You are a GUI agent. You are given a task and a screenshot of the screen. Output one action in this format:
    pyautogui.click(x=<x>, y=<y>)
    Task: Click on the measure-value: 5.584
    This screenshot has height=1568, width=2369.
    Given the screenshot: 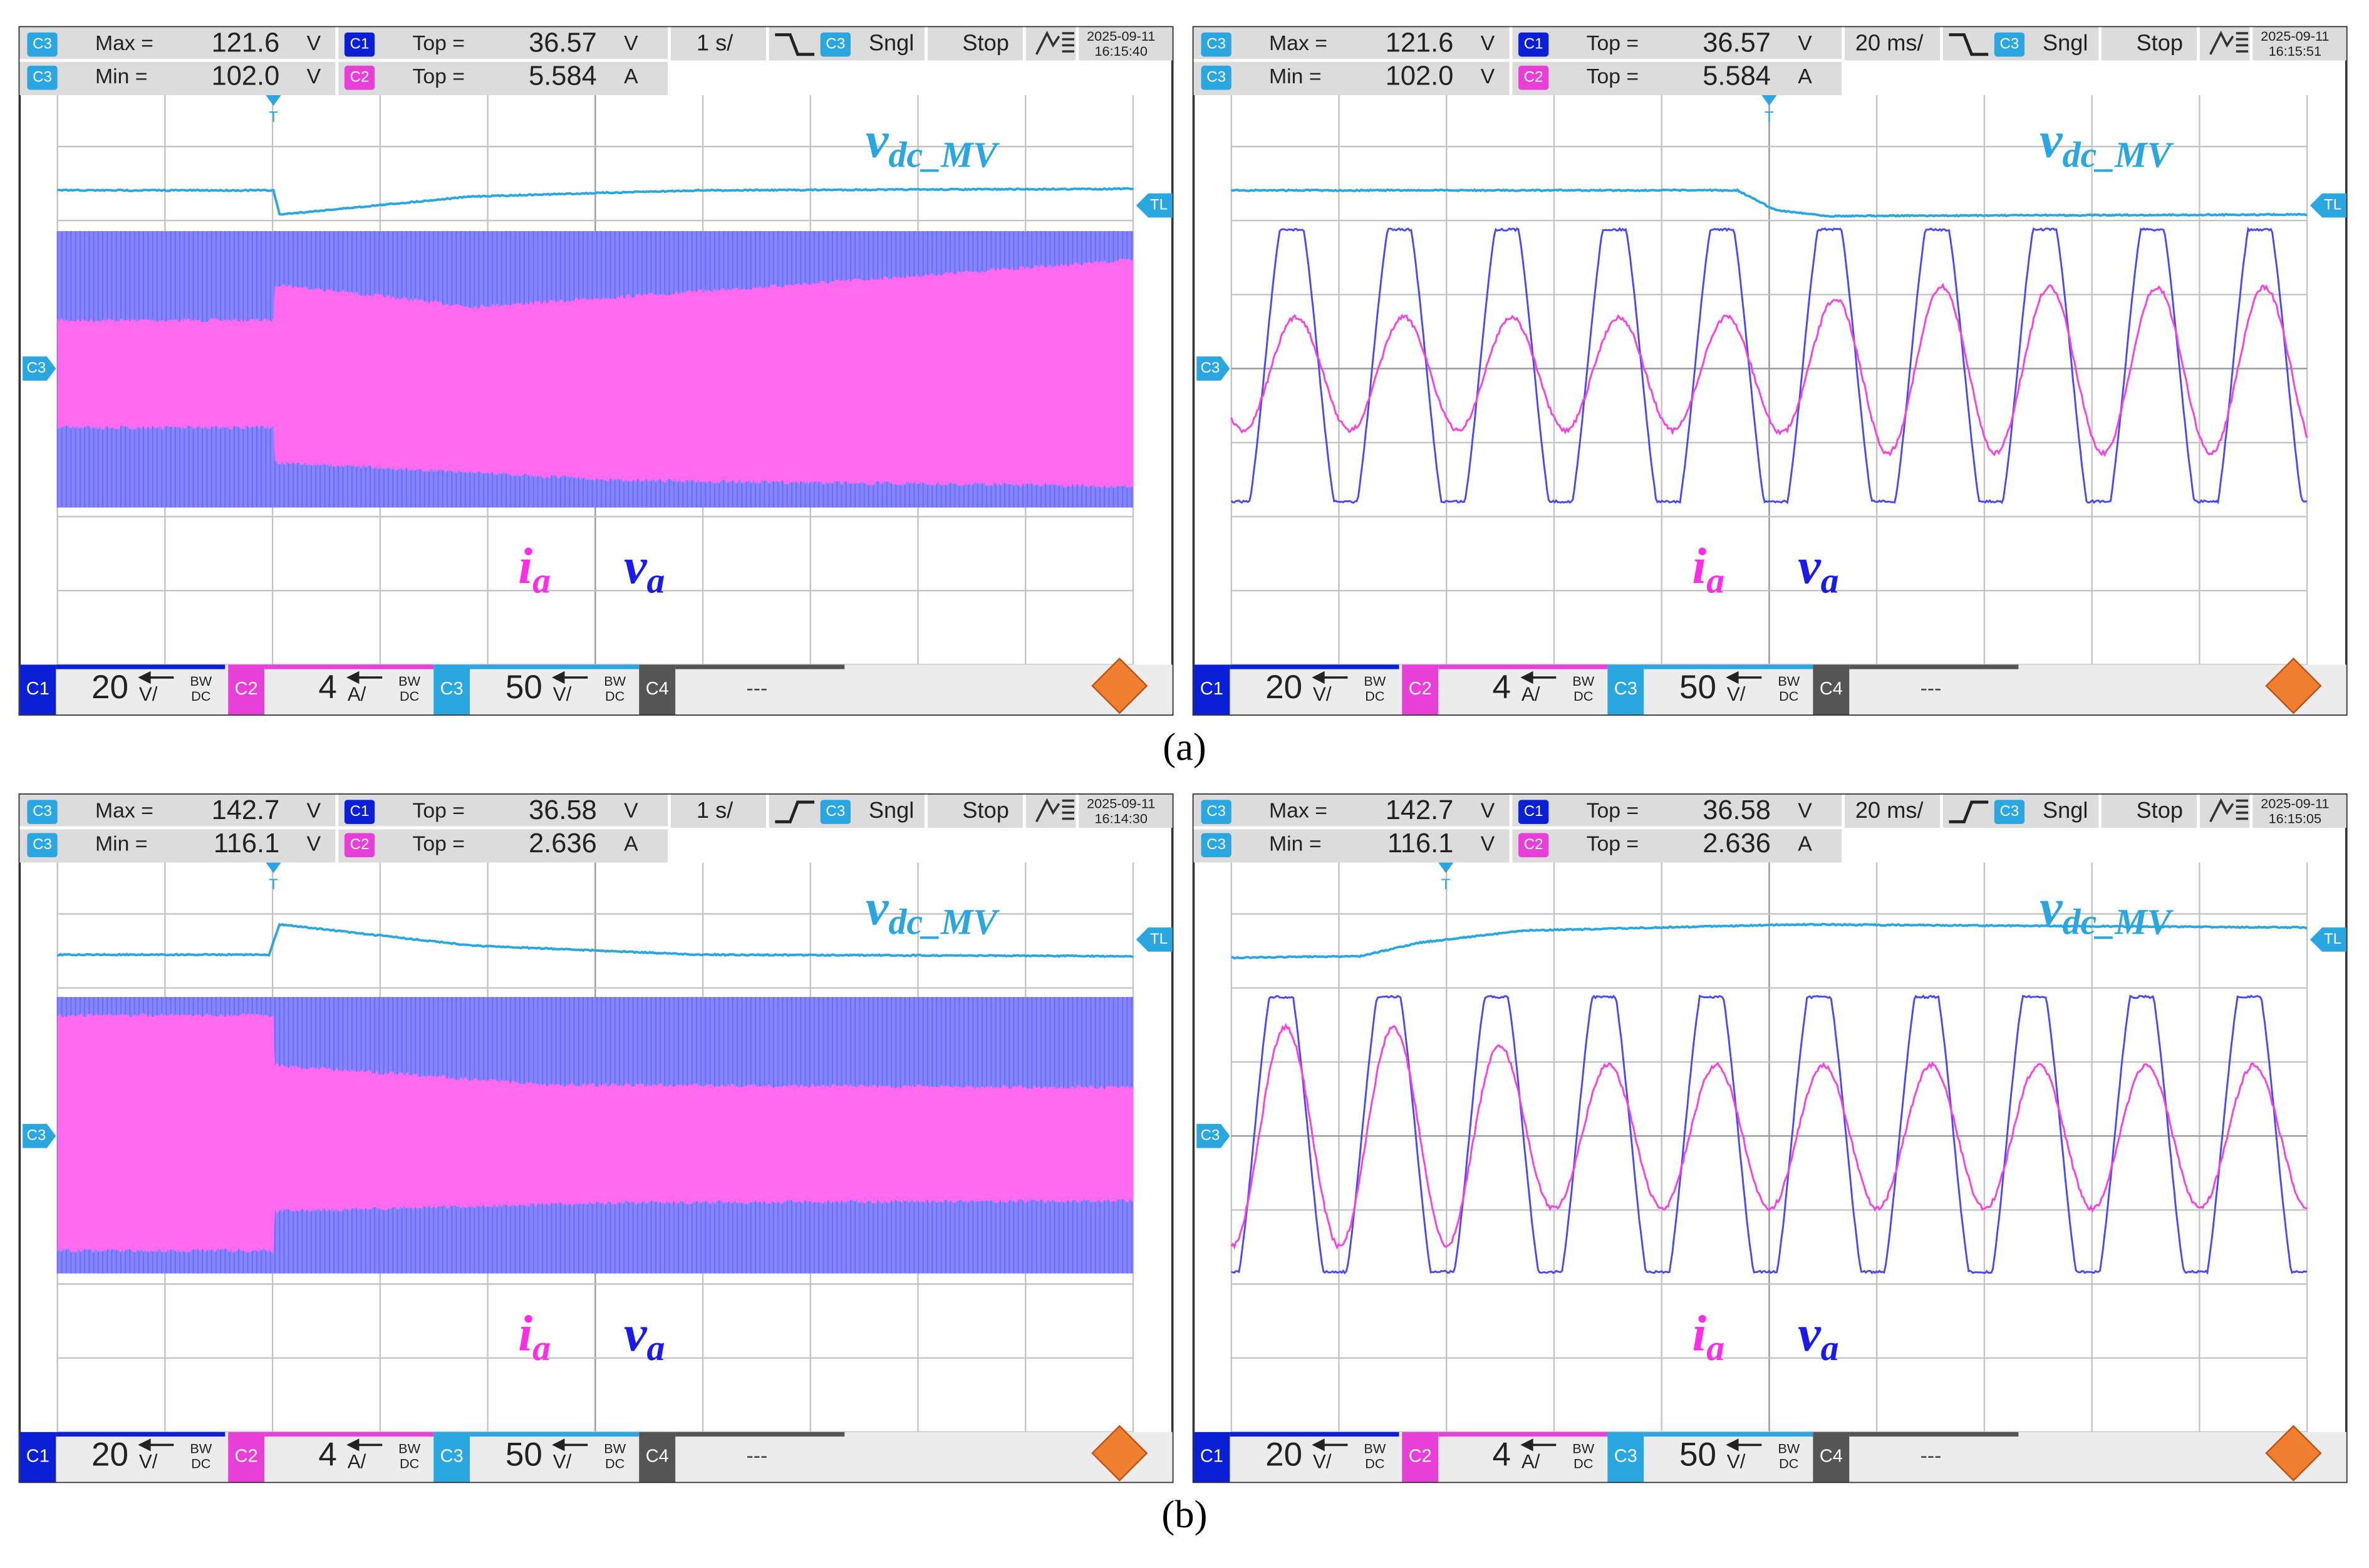 What is the action you would take?
    pyautogui.click(x=1737, y=76)
    